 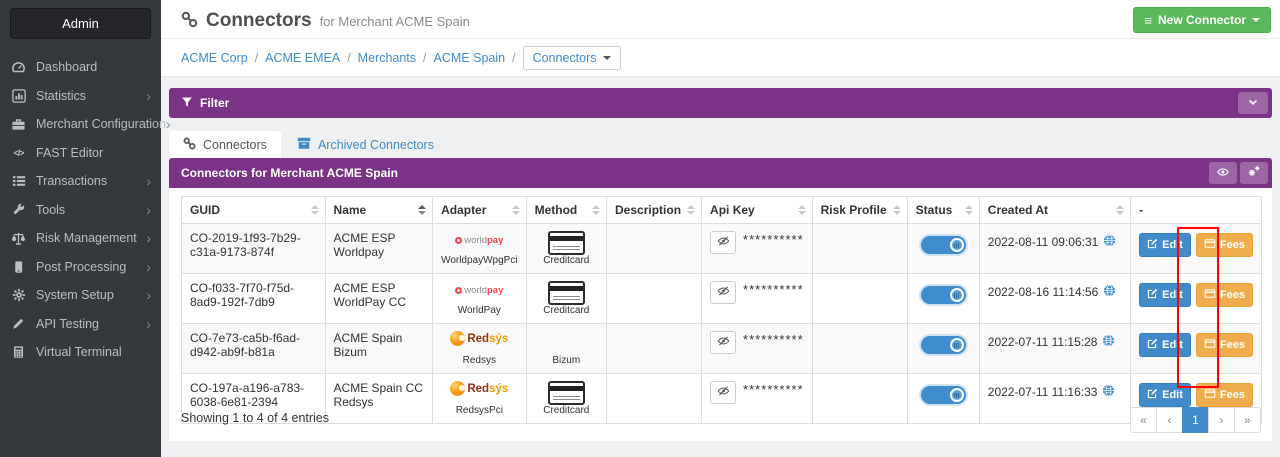 What do you see at coordinates (379, 348) in the screenshot?
I see `cell-name: ACME Spain Bizum` at bounding box center [379, 348].